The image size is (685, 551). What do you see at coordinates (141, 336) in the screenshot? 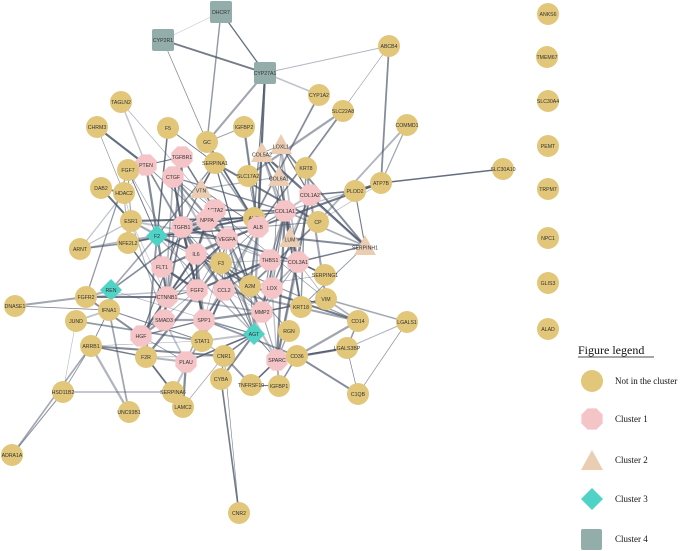
I see `node-hgf: HGF` at bounding box center [141, 336].